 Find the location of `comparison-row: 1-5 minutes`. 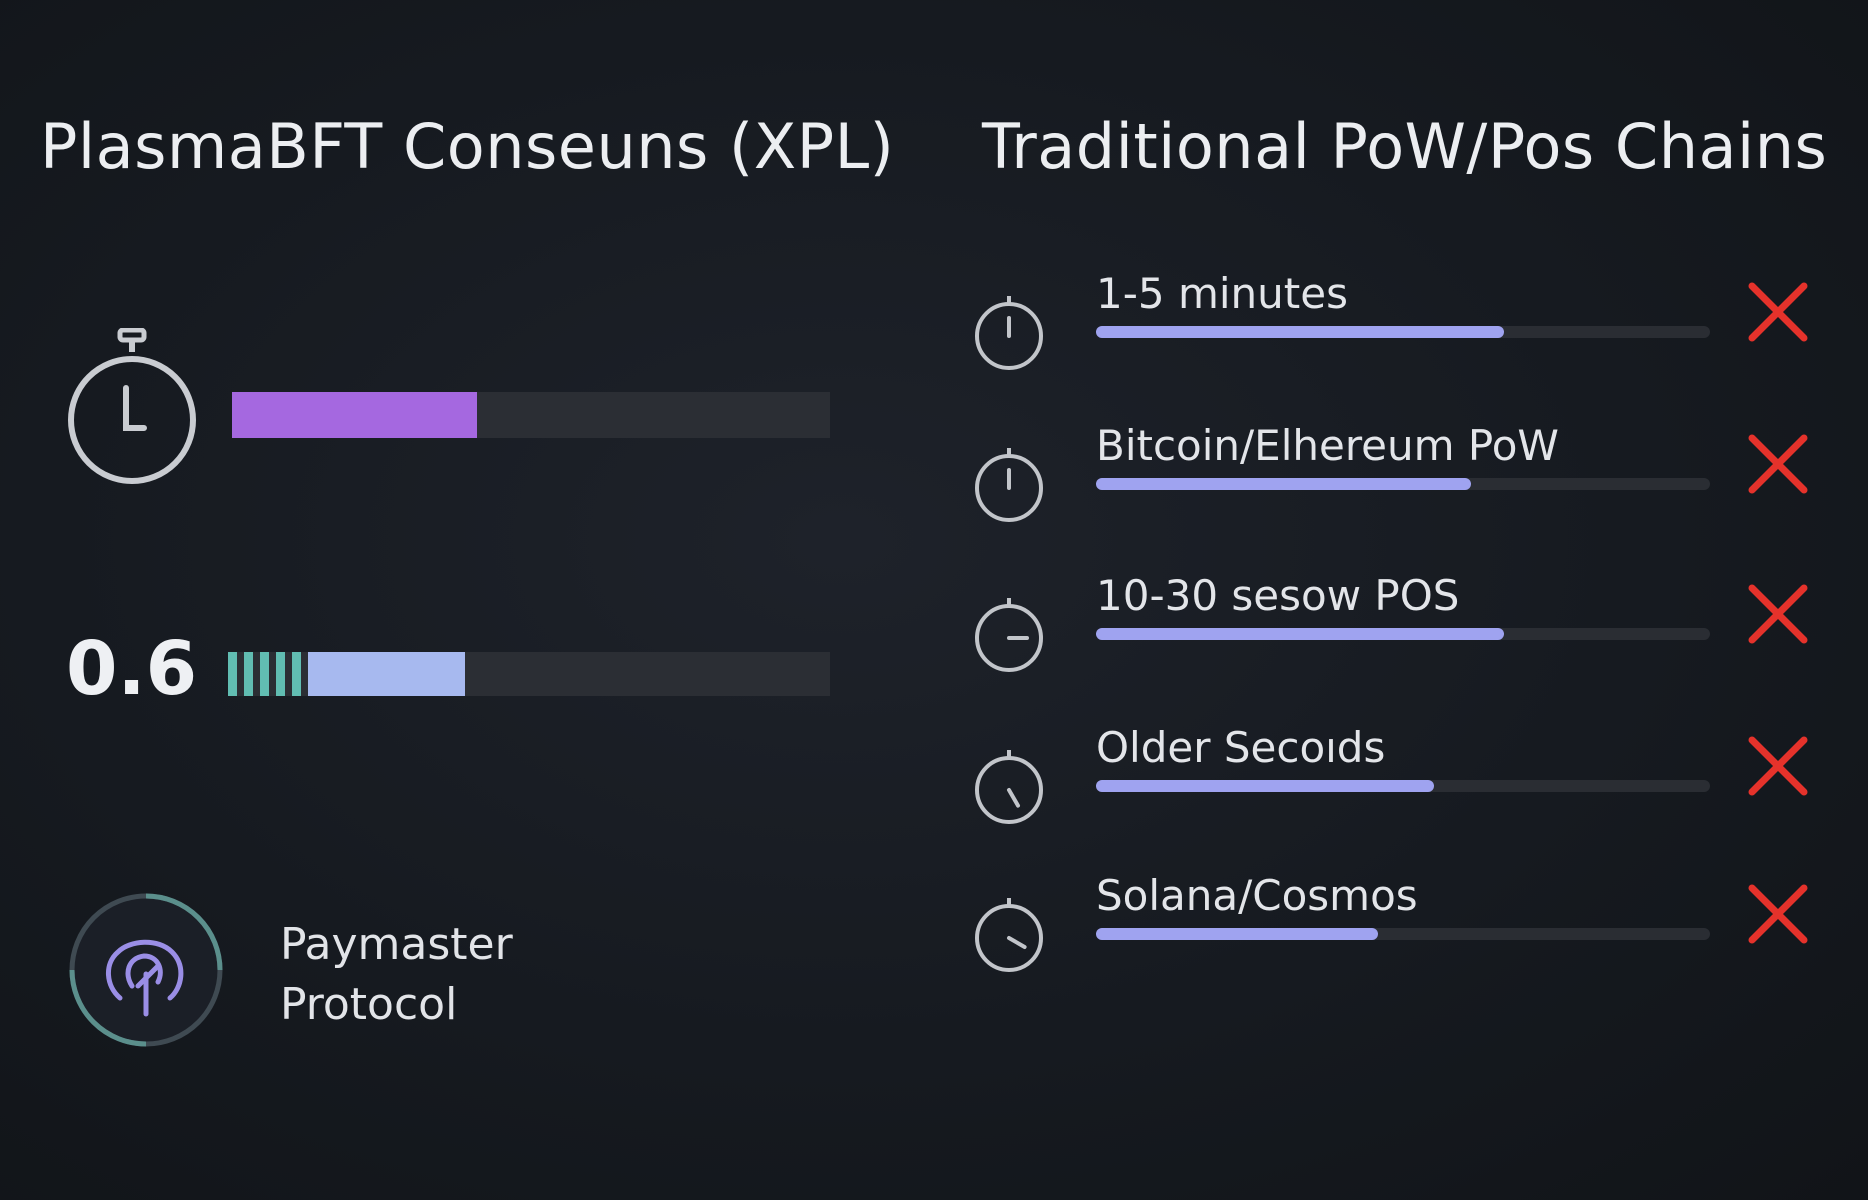

comparison-row: 1-5 minutes is located at coordinates (1395, 318).